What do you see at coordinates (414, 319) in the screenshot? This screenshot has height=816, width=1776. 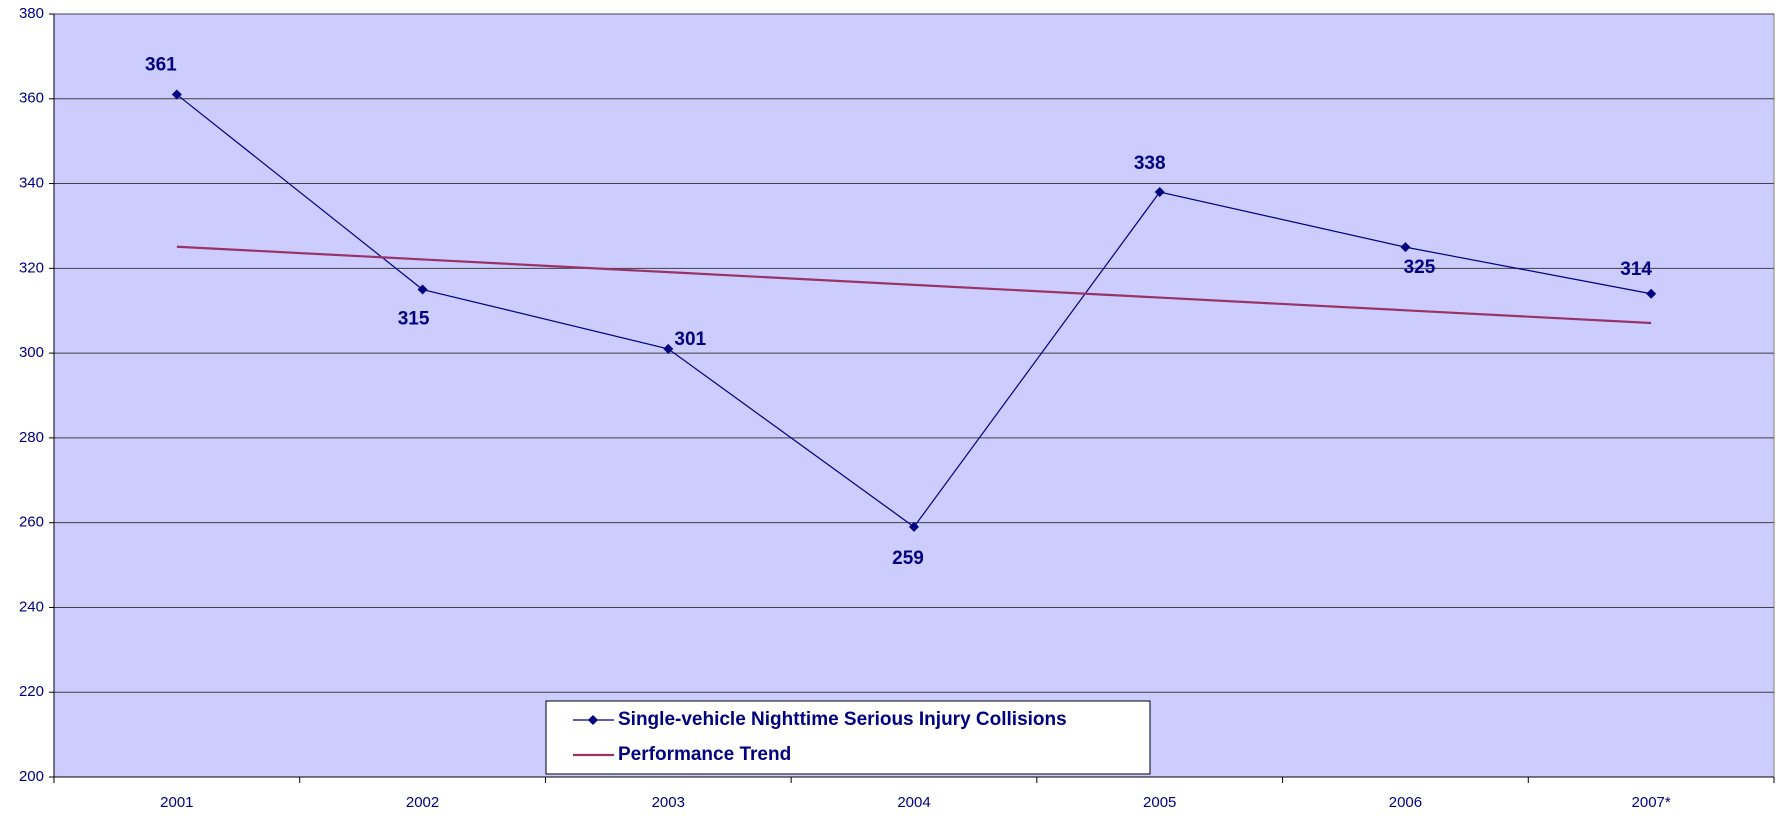 I see `data-label: 315` at bounding box center [414, 319].